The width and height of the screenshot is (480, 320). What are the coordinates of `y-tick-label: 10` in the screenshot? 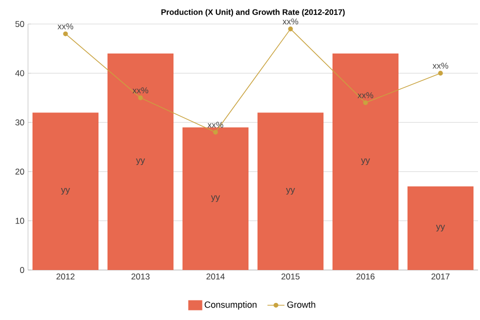 It's located at (20, 221).